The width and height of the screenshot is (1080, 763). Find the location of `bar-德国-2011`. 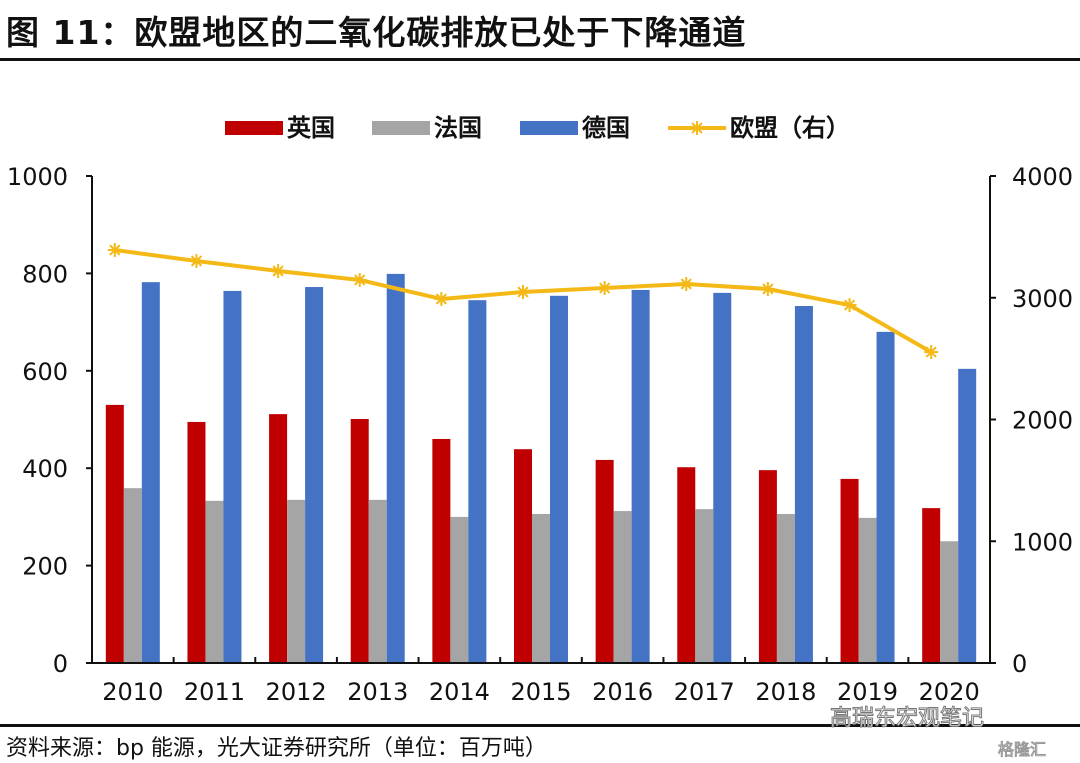

bar-德国-2011 is located at coordinates (232, 476).